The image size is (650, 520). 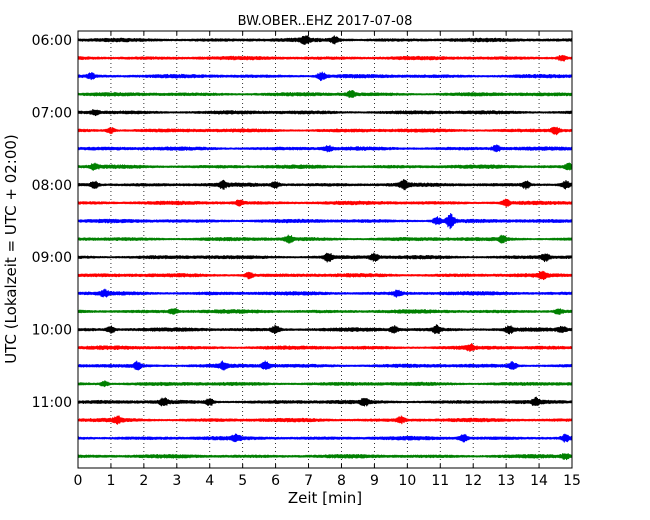 What do you see at coordinates (52, 258) in the screenshot?
I see `y-tick-label: 09:00` at bounding box center [52, 258].